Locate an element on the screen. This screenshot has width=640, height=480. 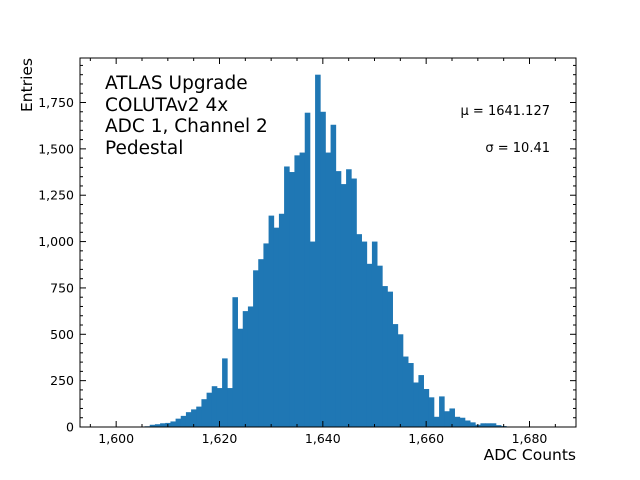
y-tick-label: 750 is located at coordinates (62, 287).